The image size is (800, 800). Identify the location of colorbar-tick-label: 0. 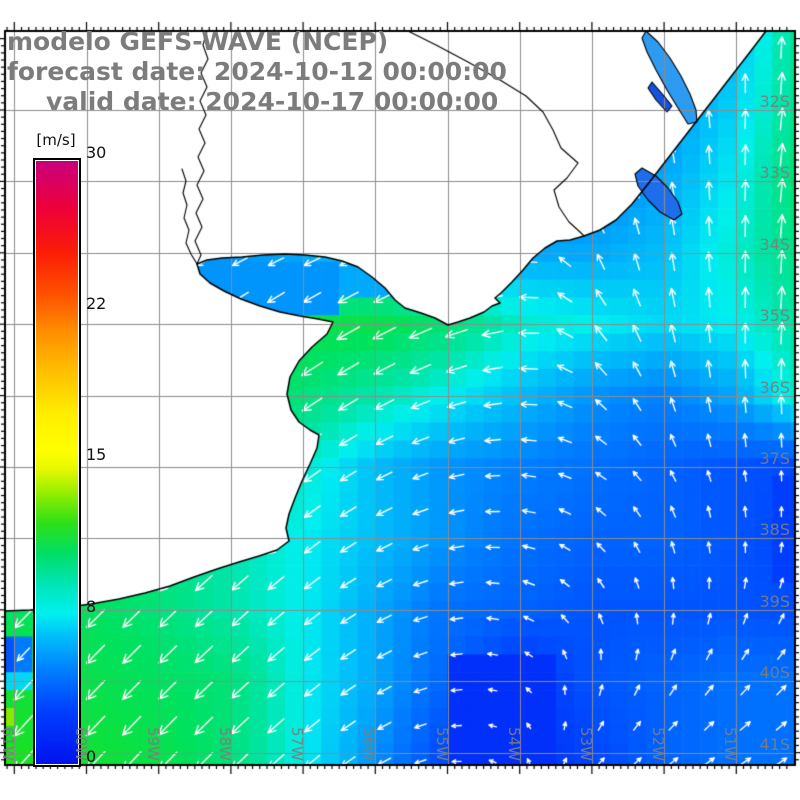
(91, 756).